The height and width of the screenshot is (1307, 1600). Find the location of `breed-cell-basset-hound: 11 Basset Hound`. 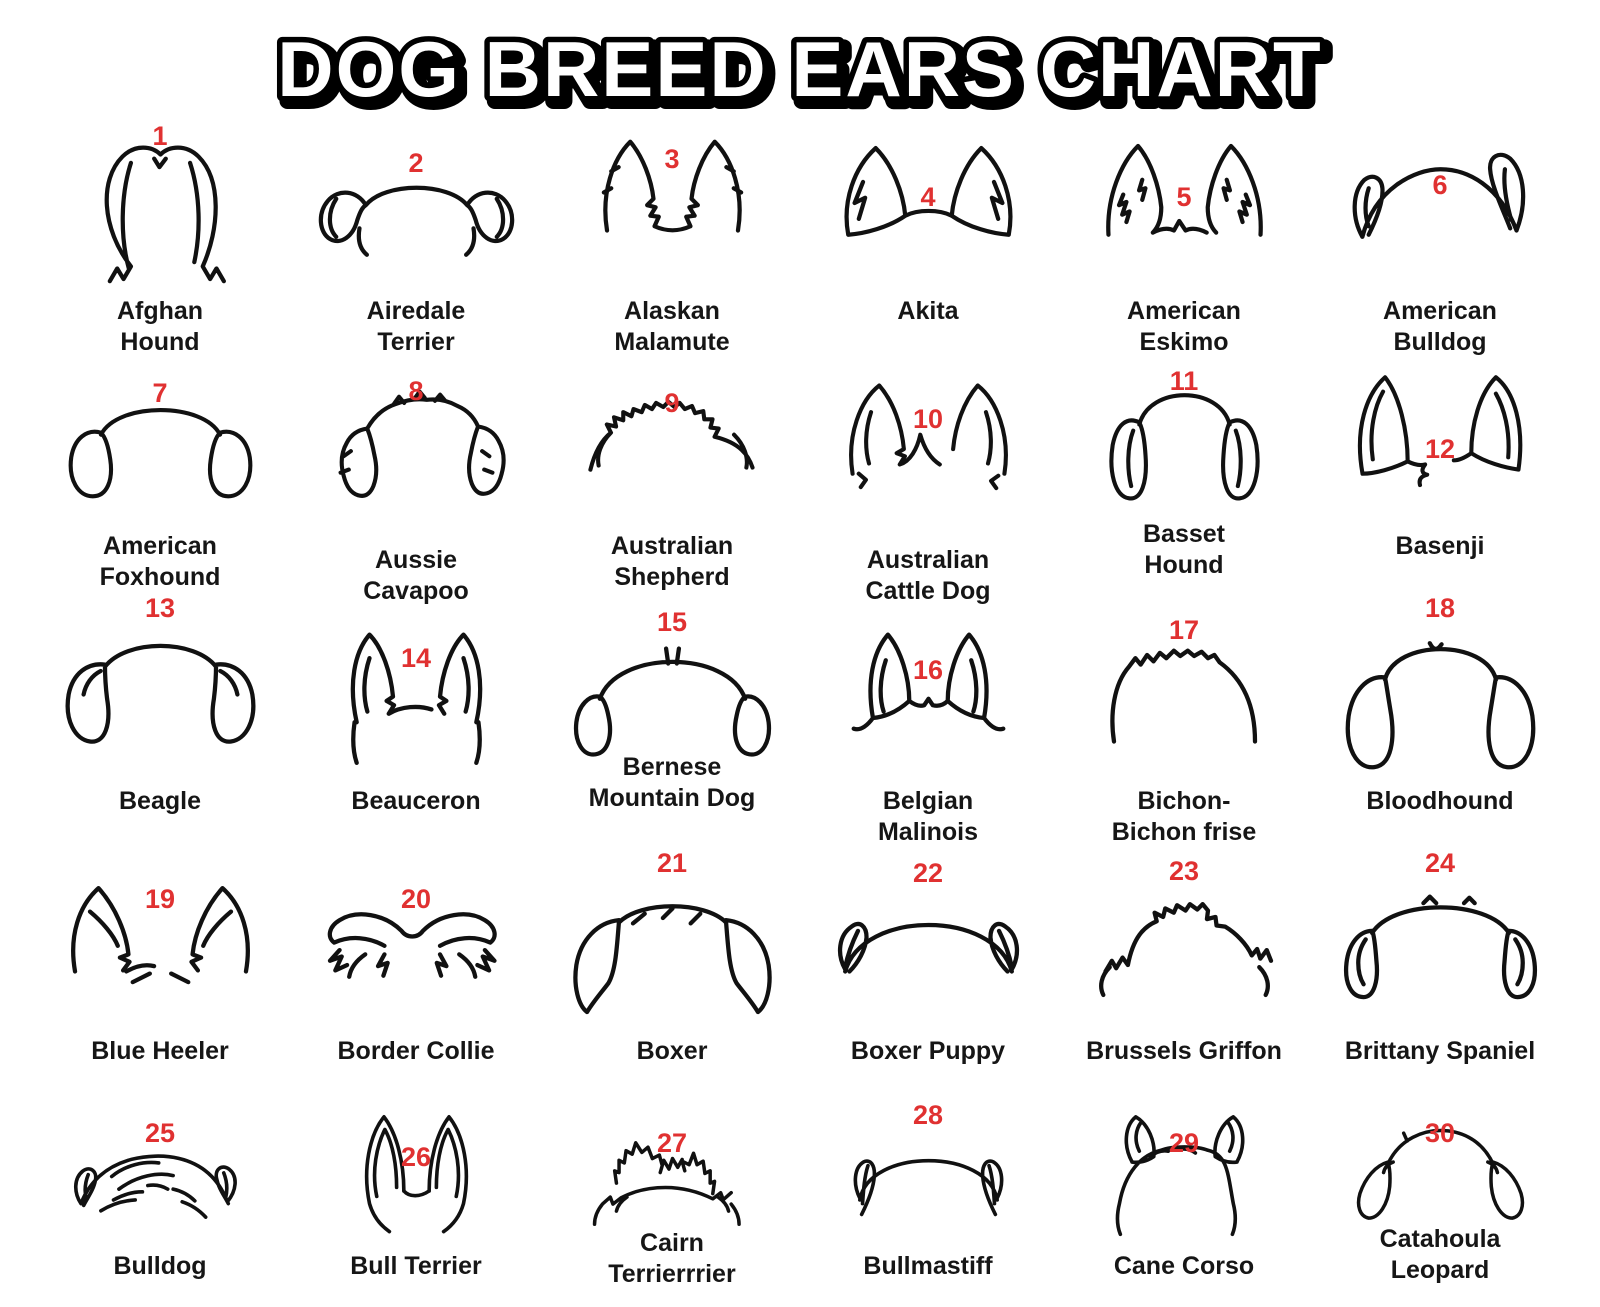

breed-cell-basset-hound: 11 Basset Hound is located at coordinates (1184, 477).